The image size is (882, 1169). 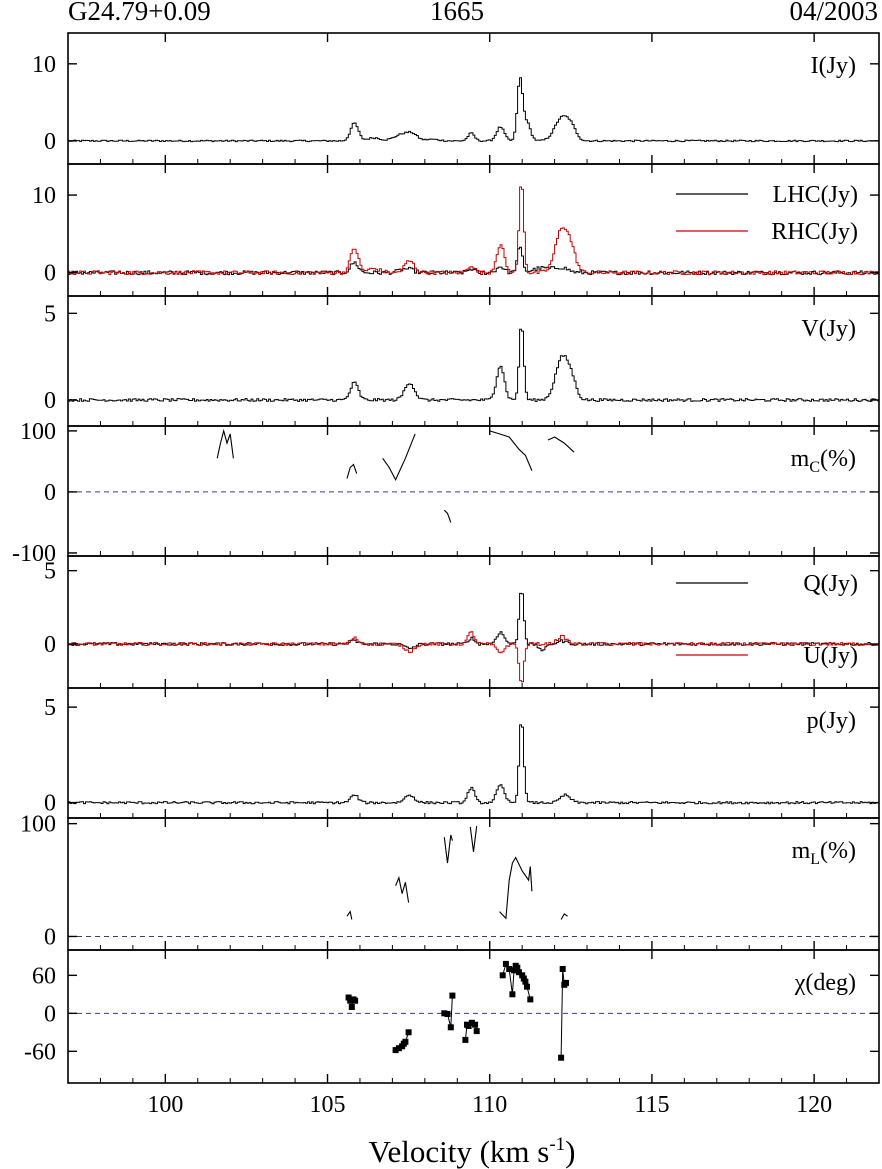 I want to click on x-axis-label: Velocity (km s-1), so click(x=472, y=1151).